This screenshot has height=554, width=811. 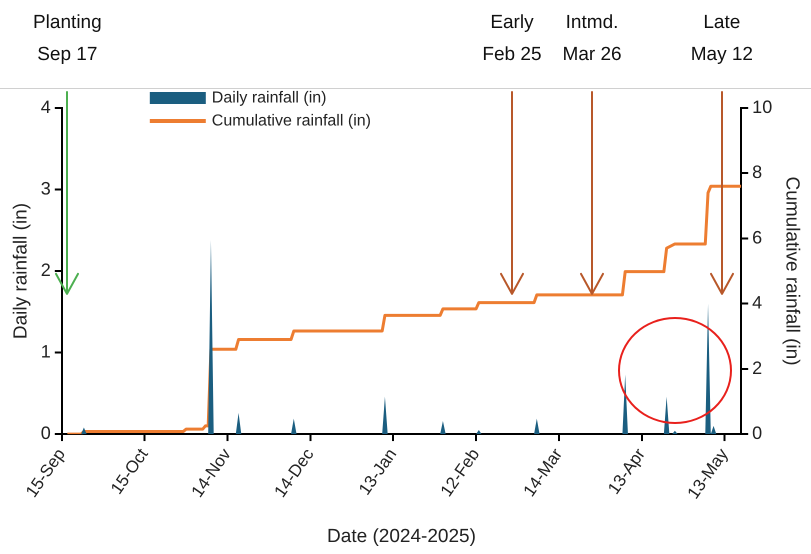 I want to click on ref-line-label: Early Feb 25, so click(x=512, y=38).